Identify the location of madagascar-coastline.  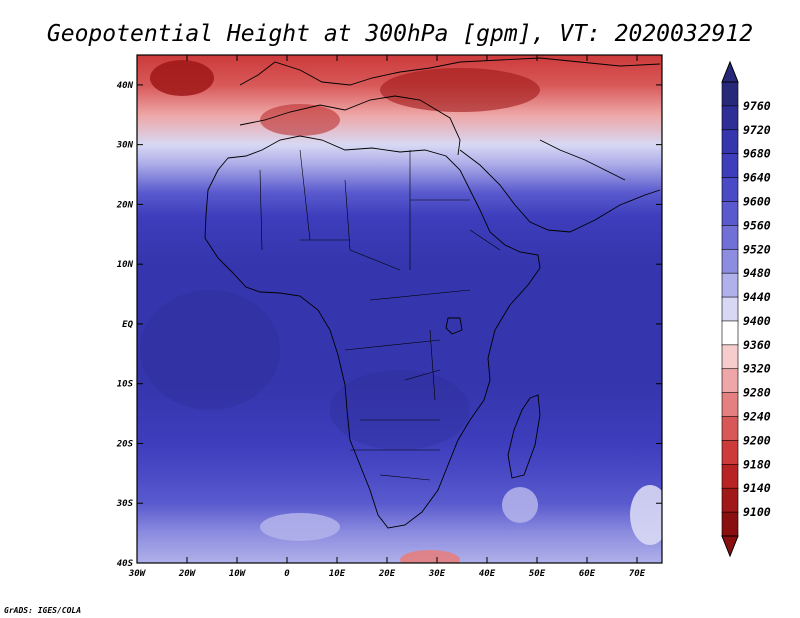
(524, 436).